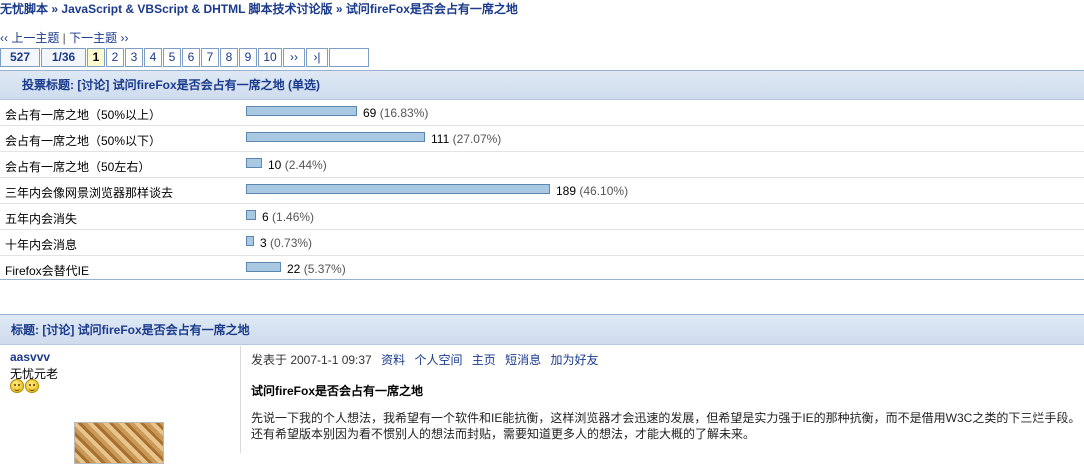  I want to click on pager-page-10: 10, so click(270, 57).